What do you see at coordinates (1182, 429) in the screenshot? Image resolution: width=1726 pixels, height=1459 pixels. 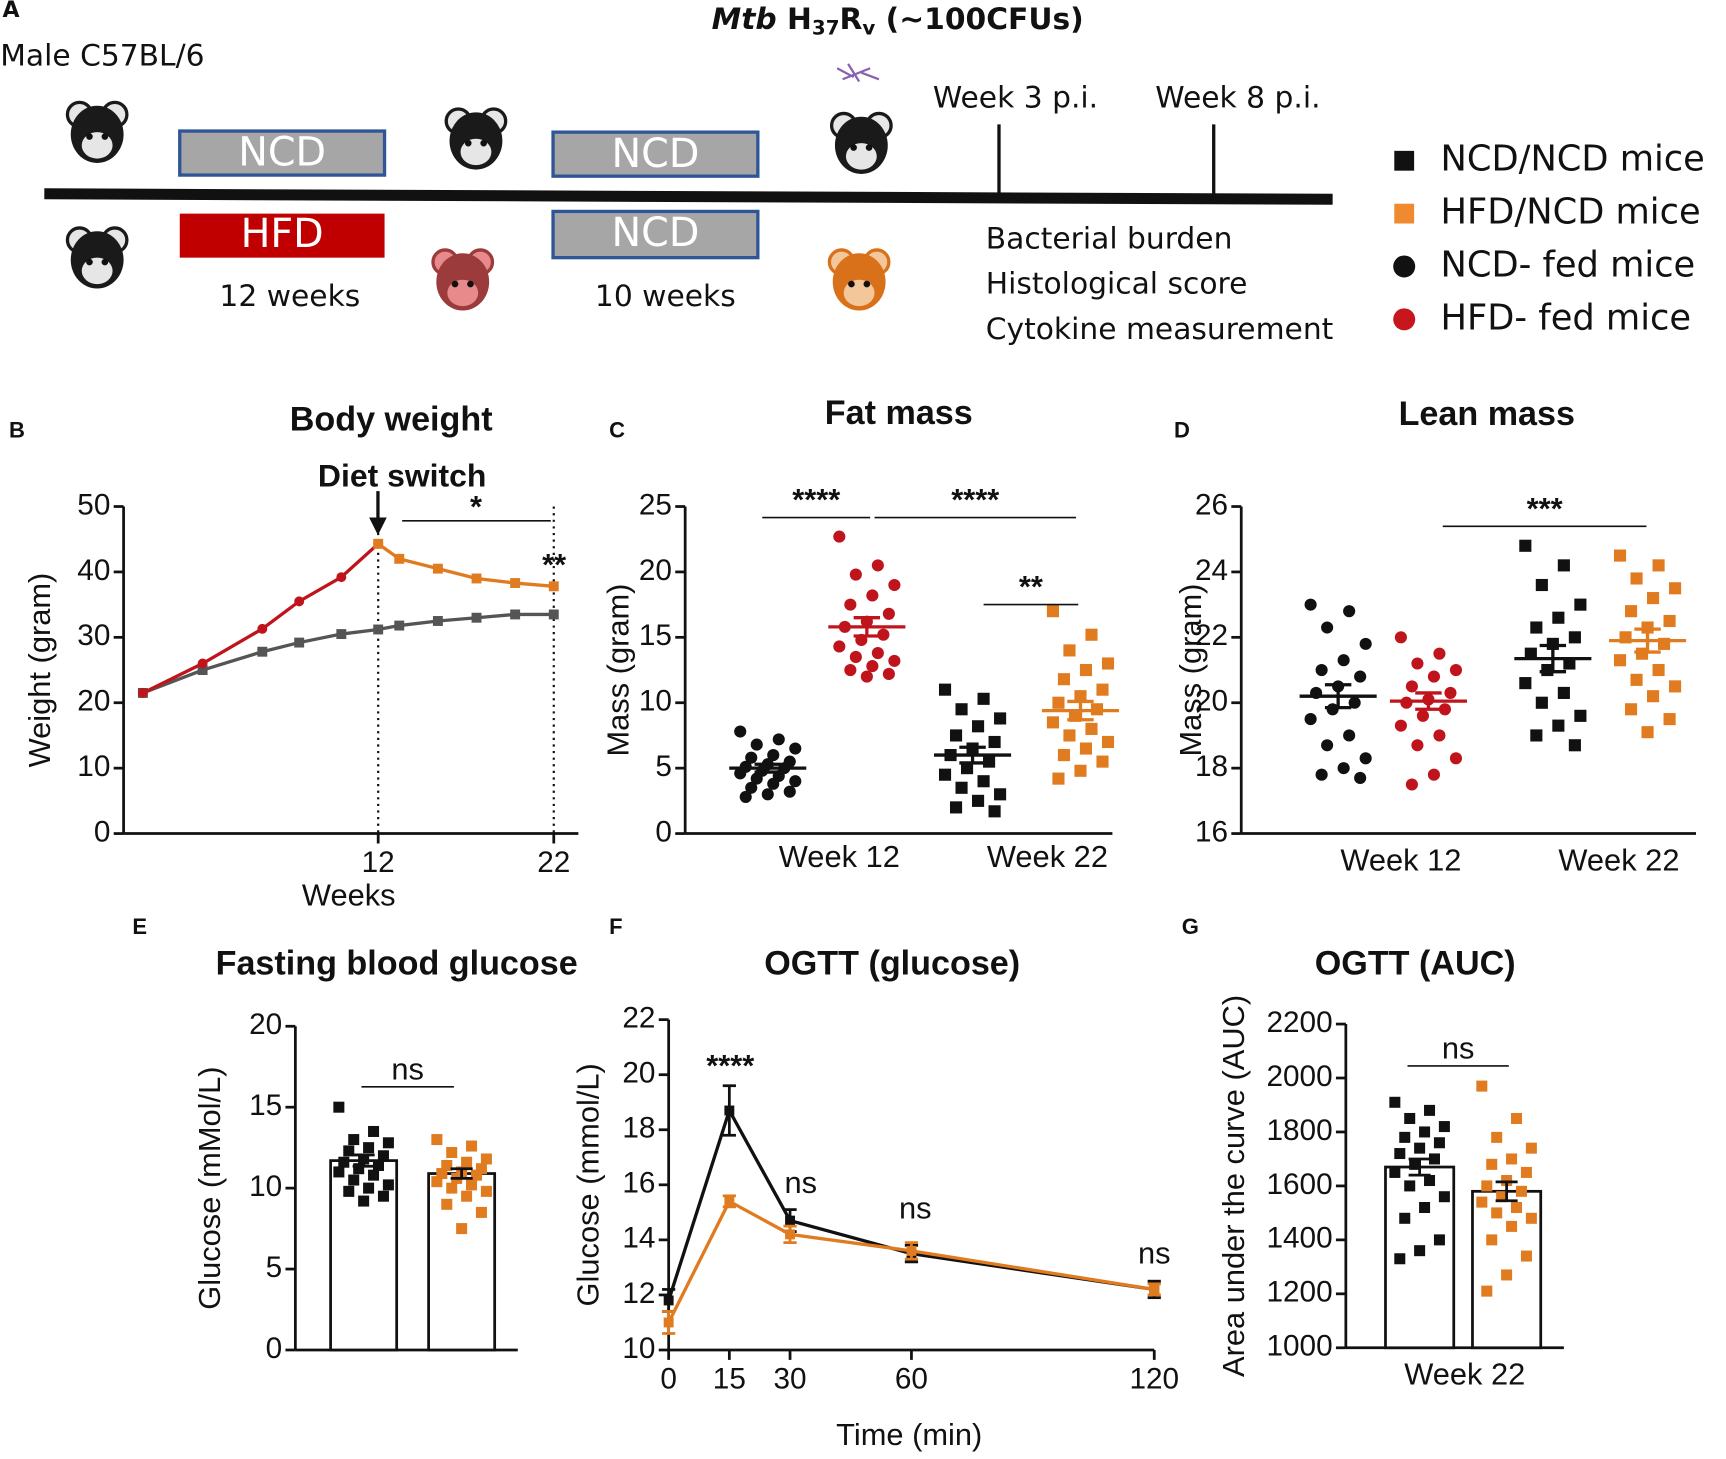 I see `panel-letter: D` at bounding box center [1182, 429].